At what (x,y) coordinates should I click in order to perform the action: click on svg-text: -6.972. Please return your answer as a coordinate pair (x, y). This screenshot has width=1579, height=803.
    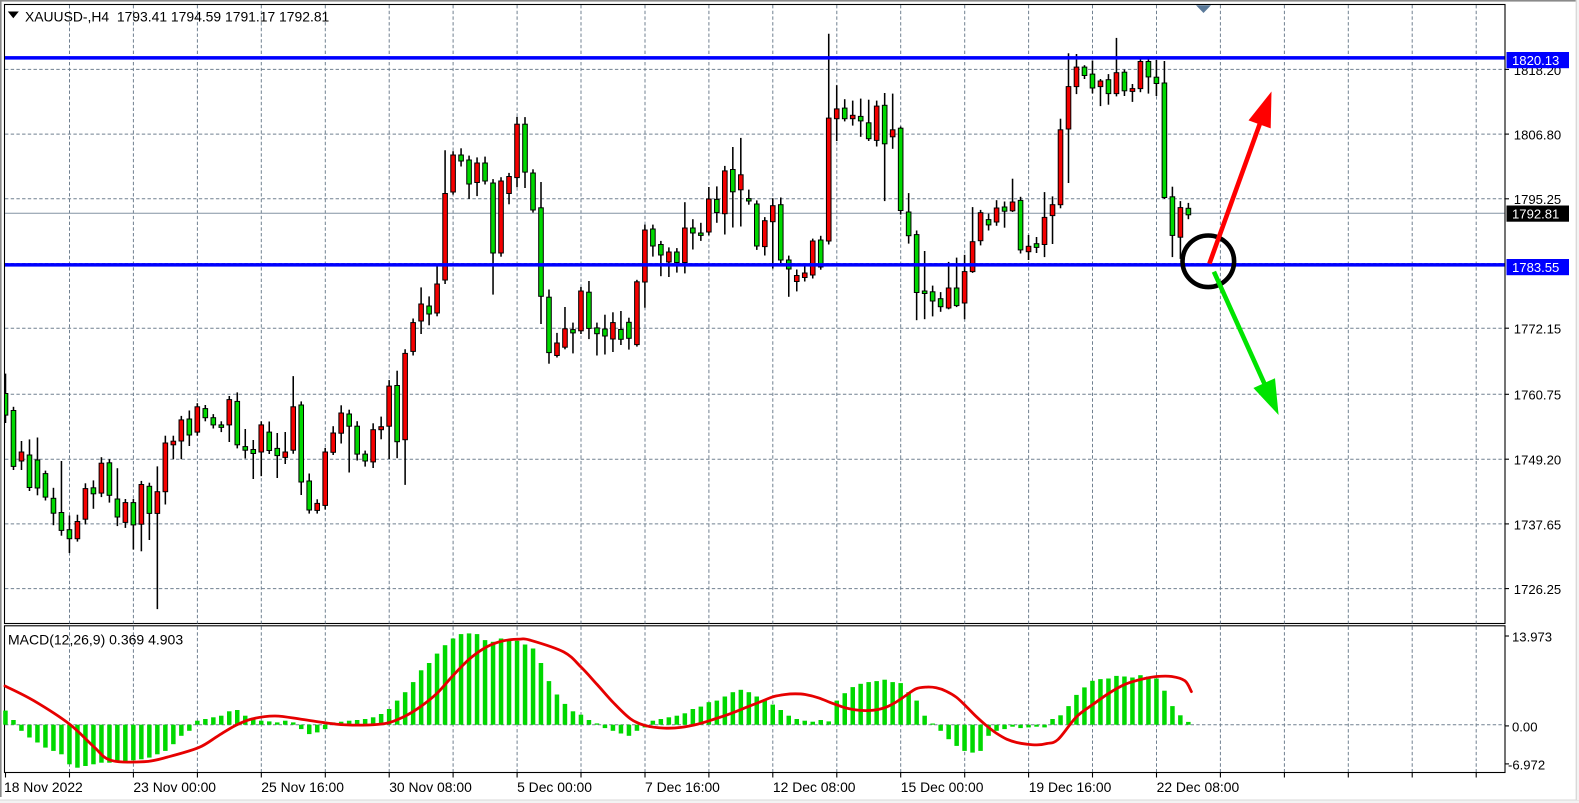
    Looking at the image, I should click on (1526, 764).